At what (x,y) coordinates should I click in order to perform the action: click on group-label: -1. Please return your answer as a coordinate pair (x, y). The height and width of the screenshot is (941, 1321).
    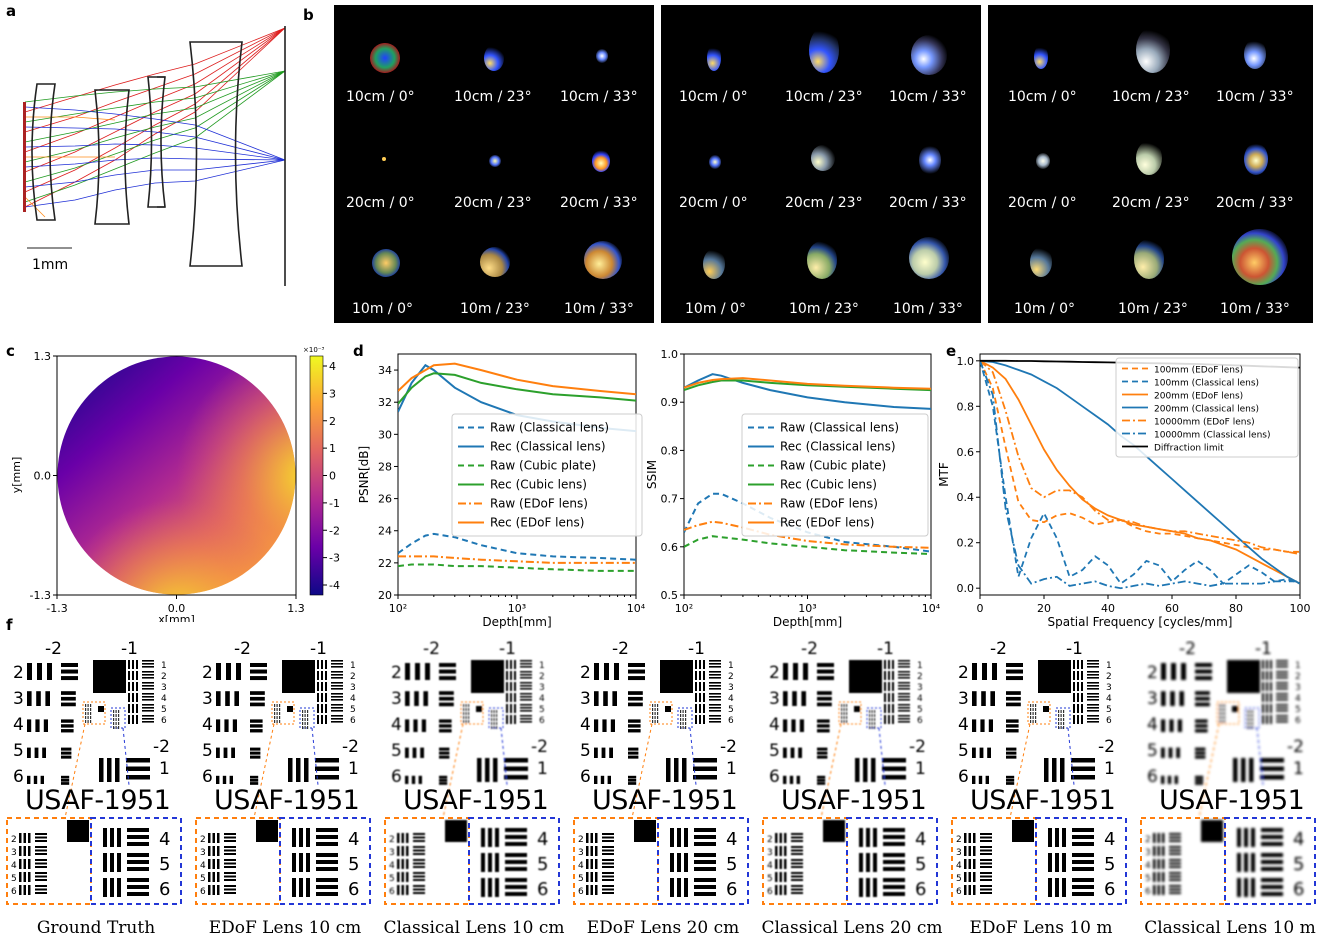
    Looking at the image, I should click on (129, 649).